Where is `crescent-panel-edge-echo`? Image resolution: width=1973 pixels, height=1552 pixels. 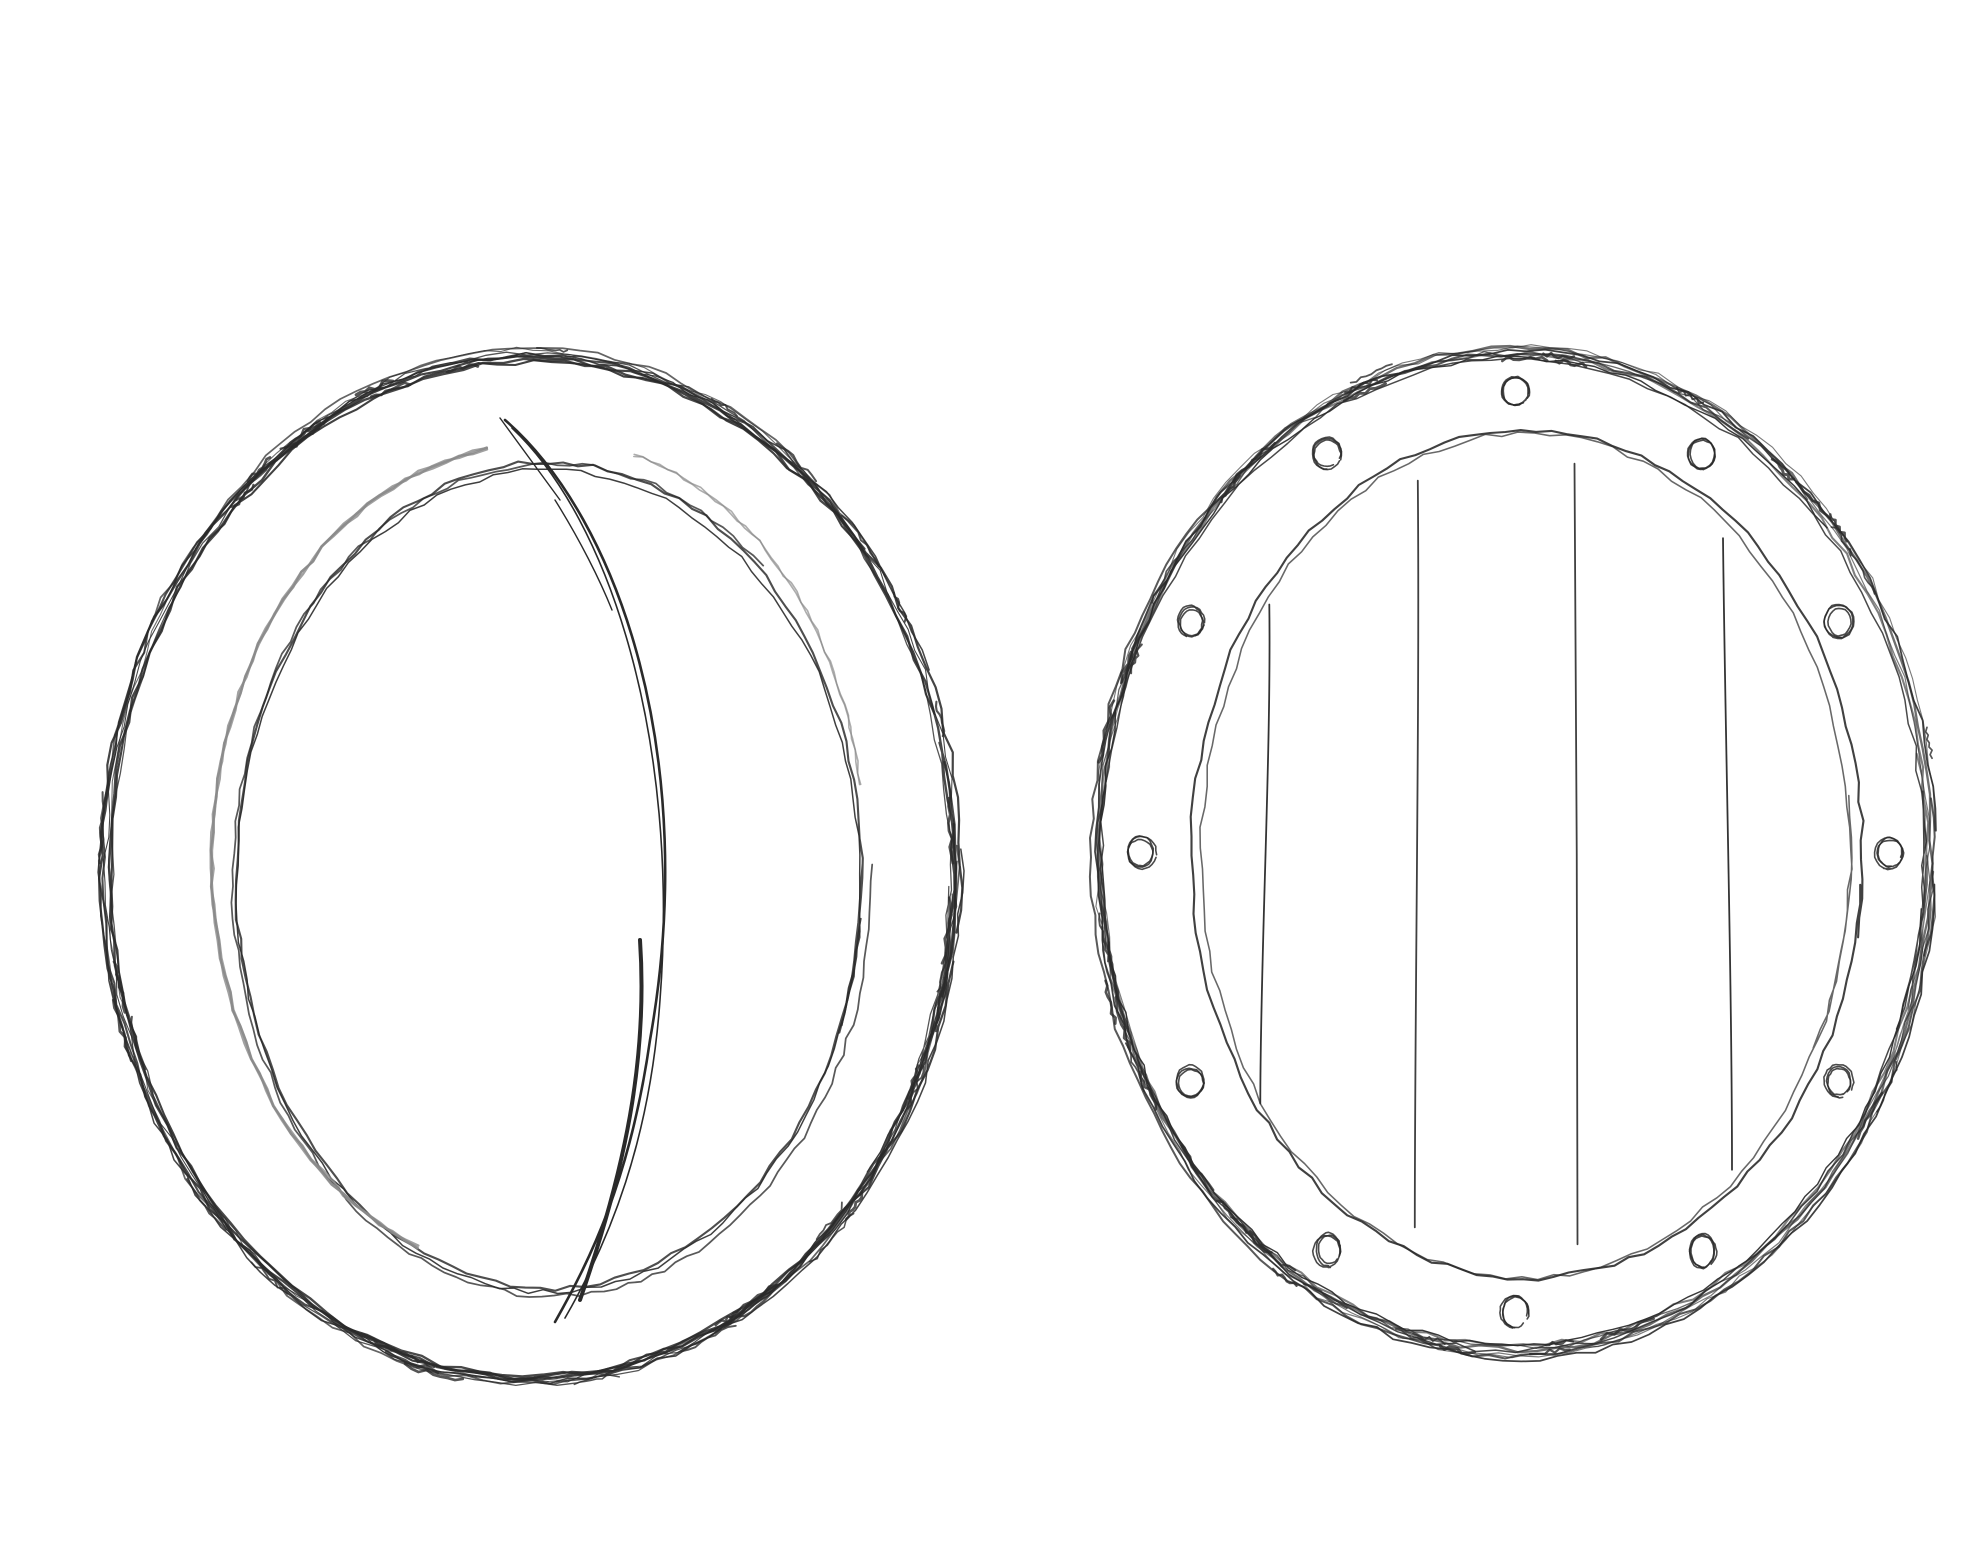
crescent-panel-edge-echo is located at coordinates (588, 873).